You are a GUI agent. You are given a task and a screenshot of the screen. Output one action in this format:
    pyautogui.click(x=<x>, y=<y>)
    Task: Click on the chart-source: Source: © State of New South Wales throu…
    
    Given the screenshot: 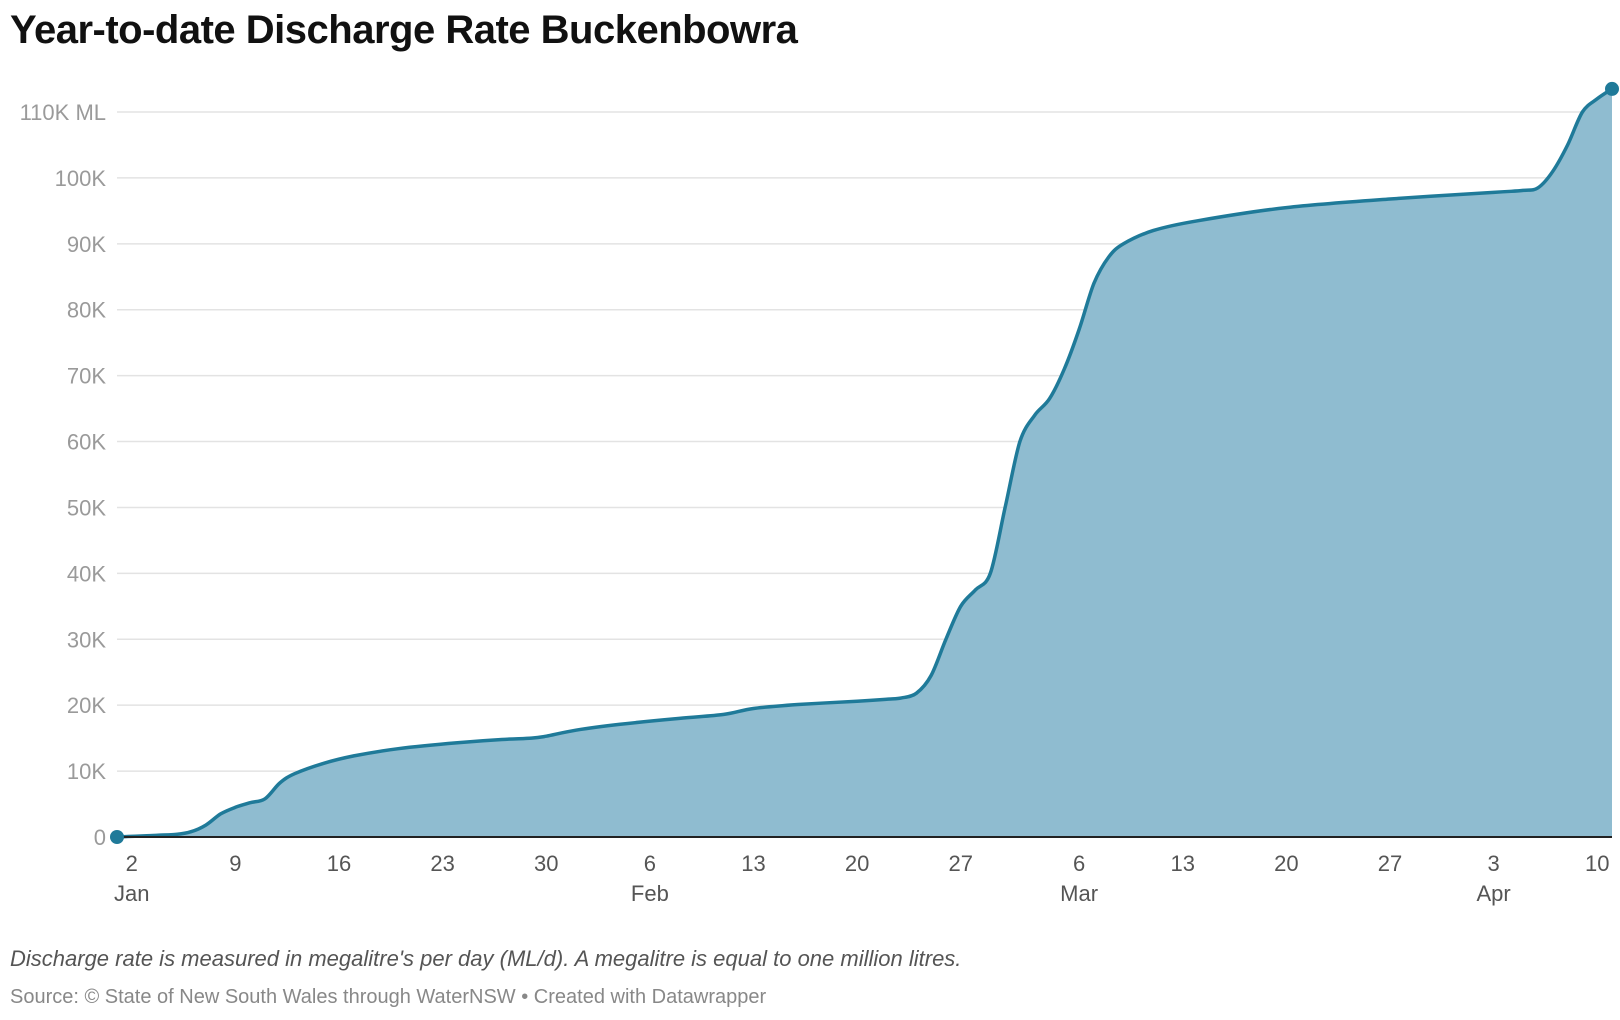 What is the action you would take?
    pyautogui.click(x=388, y=997)
    